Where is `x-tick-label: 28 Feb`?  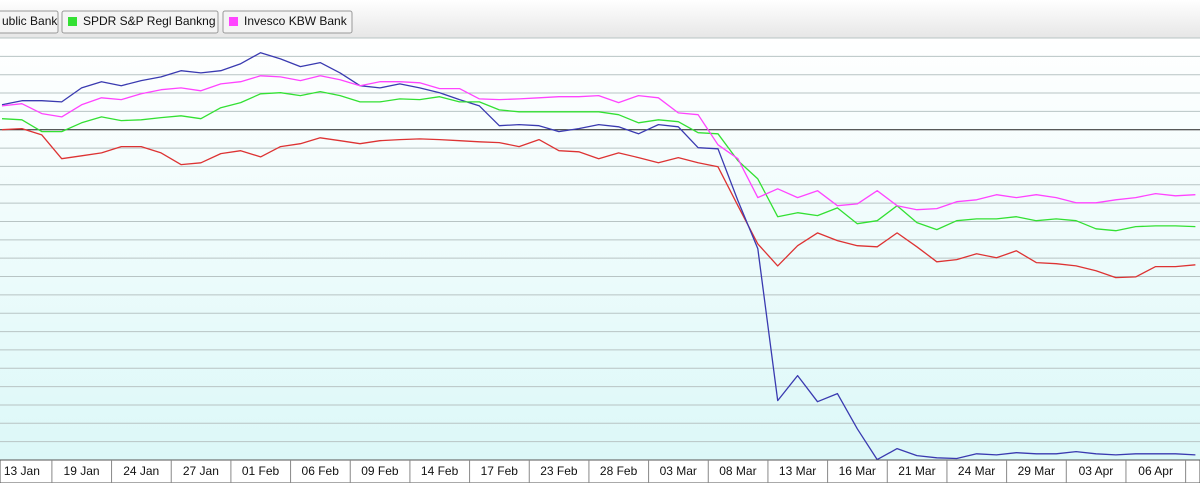 x-tick-label: 28 Feb is located at coordinates (619, 471).